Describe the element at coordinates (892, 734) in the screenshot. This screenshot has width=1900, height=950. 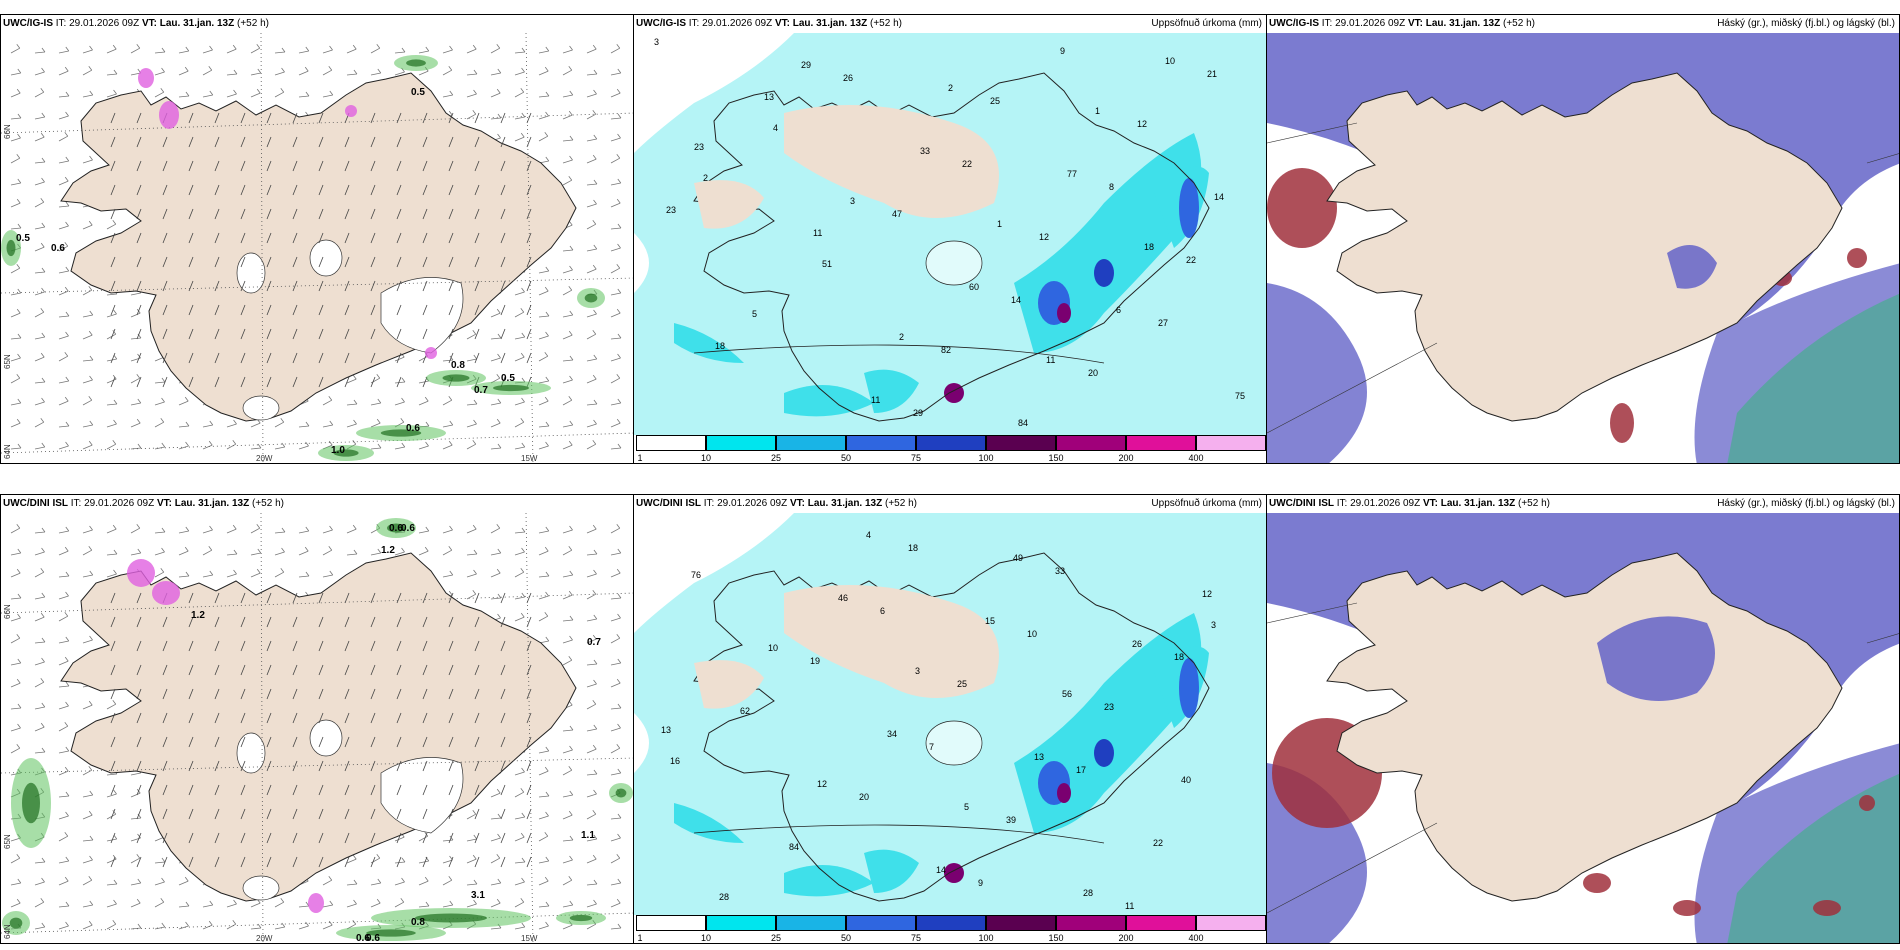
I see `precip-value-label: 34` at that location.